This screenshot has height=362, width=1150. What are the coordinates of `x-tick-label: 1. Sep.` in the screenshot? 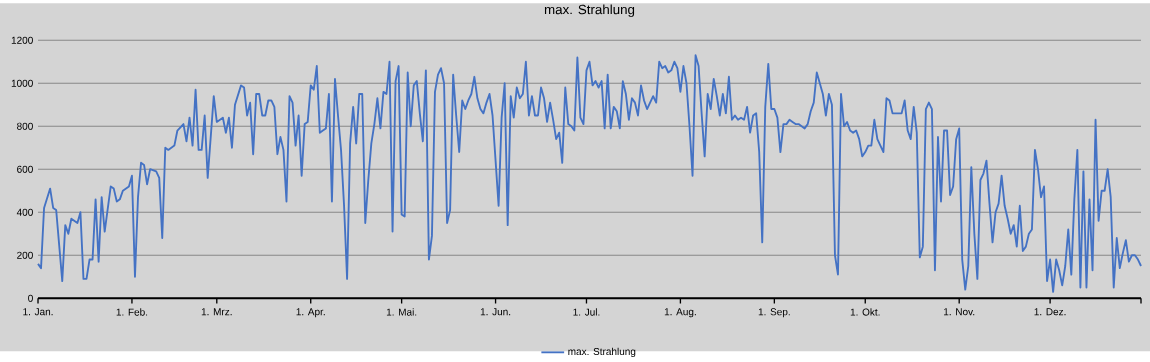 It's located at (774, 313).